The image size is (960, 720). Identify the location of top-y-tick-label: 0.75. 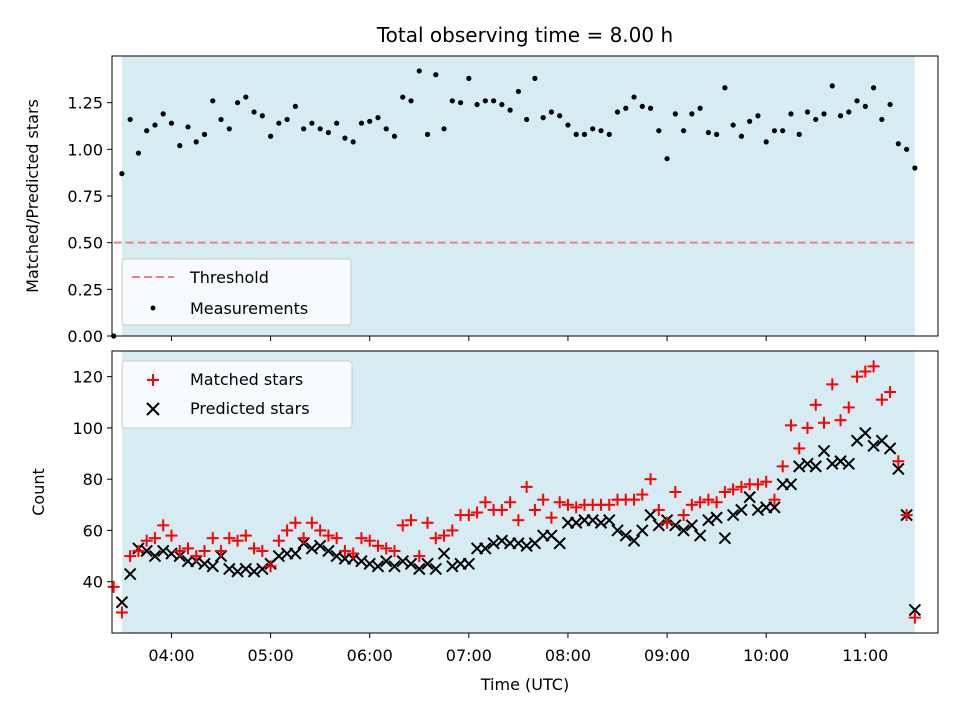
(85, 196).